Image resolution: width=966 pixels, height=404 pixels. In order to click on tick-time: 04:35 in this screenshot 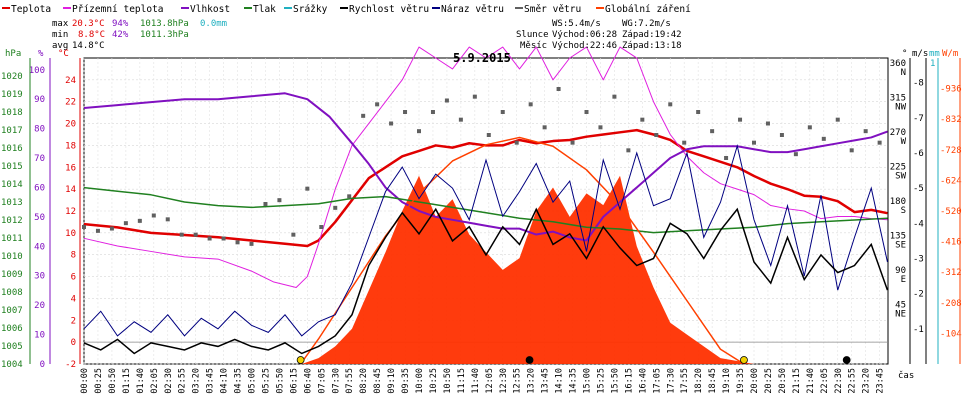, I will do `click(239, 381)`.